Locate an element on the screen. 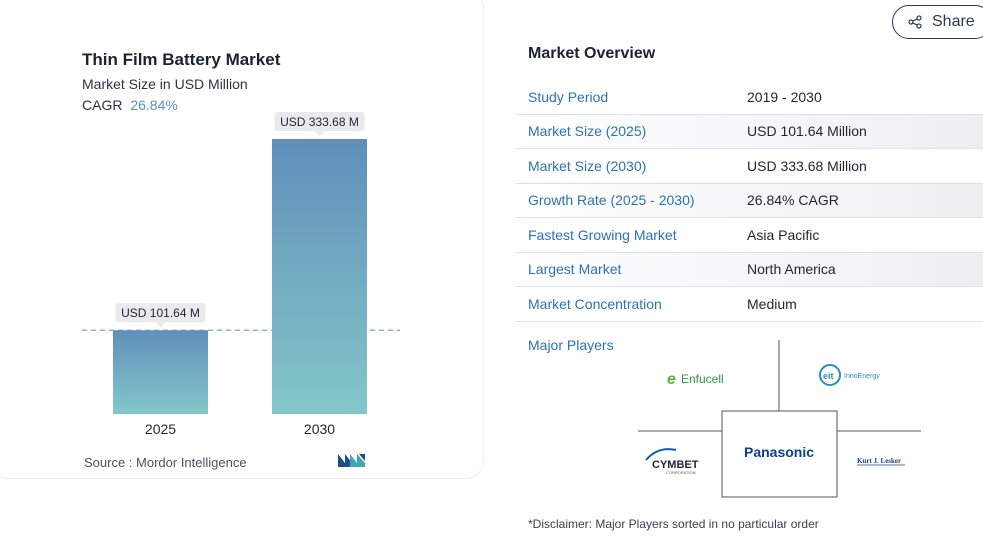  cagr-value: 26.84% is located at coordinates (154, 105).